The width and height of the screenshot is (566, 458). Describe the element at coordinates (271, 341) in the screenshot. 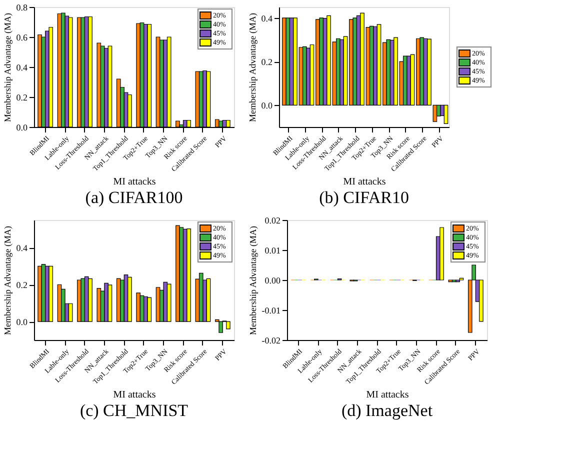

I see `y-tick-label: -0.02` at that location.